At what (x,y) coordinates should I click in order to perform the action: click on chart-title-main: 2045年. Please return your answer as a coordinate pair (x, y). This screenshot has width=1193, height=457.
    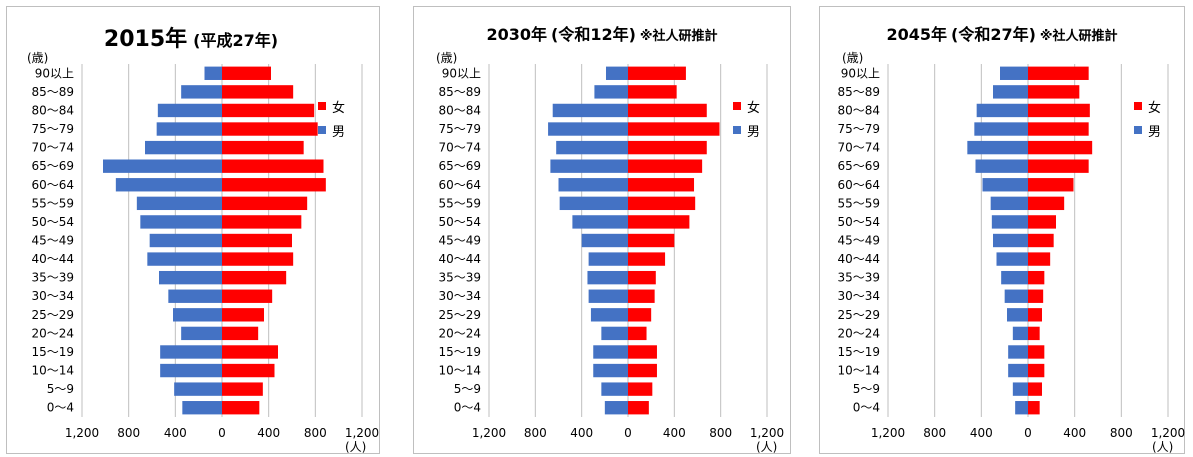
    Looking at the image, I should click on (916, 34).